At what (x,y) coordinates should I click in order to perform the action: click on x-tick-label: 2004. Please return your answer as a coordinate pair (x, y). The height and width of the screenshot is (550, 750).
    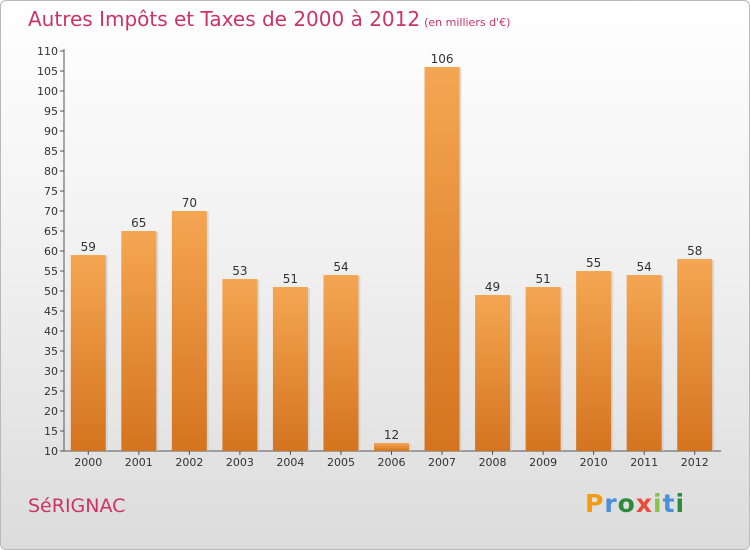
    Looking at the image, I should click on (290, 462).